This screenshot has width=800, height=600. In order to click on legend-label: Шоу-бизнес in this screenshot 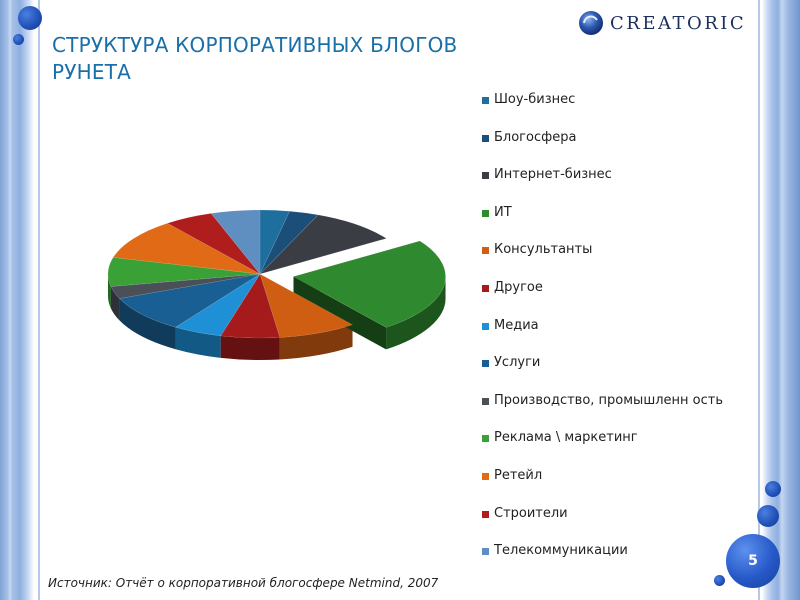, I will do `click(535, 99)`.